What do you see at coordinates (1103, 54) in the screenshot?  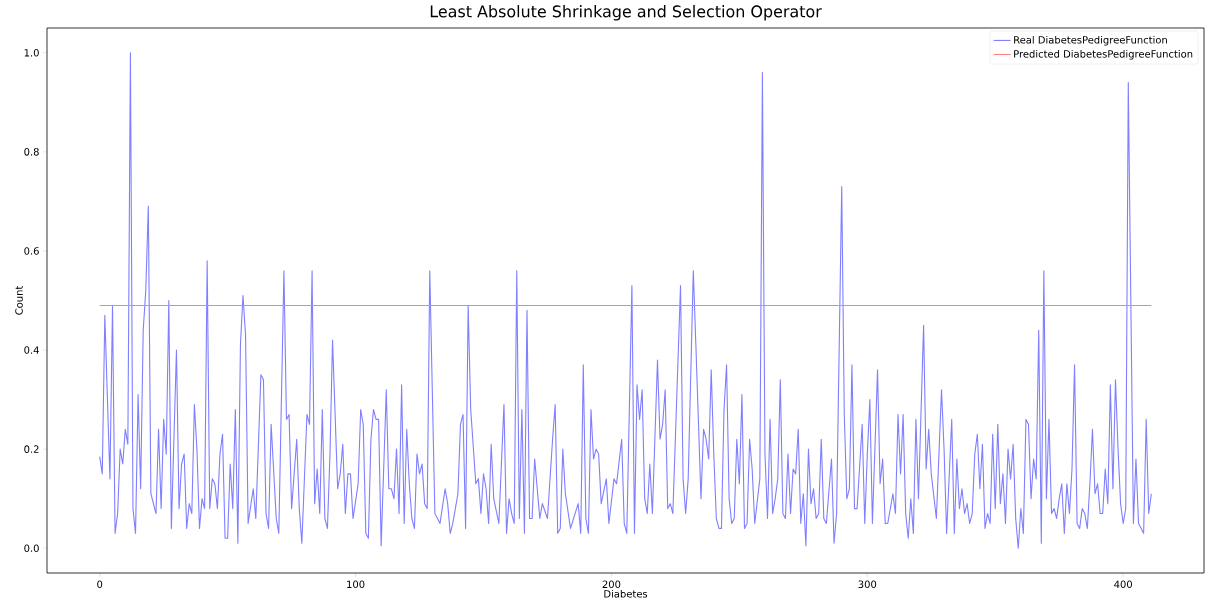 I see `legend-label: Predicted DiabetesPedigreeFunction` at bounding box center [1103, 54].